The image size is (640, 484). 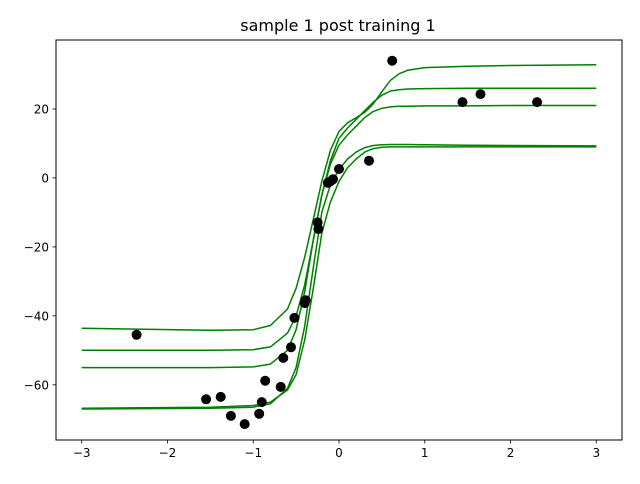 I want to click on x-tick-label: 2, so click(x=511, y=453).